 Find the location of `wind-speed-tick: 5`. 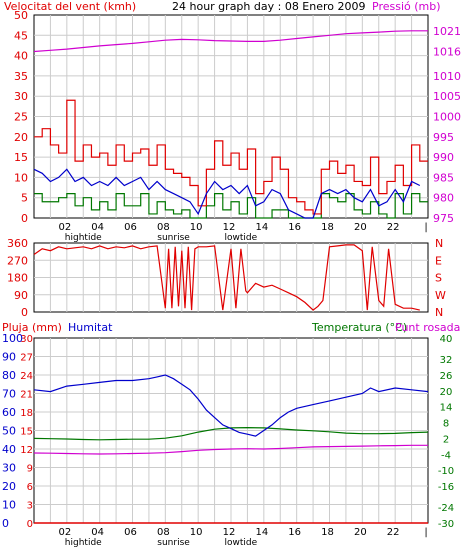

wind-speed-tick: 5 is located at coordinates (24, 198).